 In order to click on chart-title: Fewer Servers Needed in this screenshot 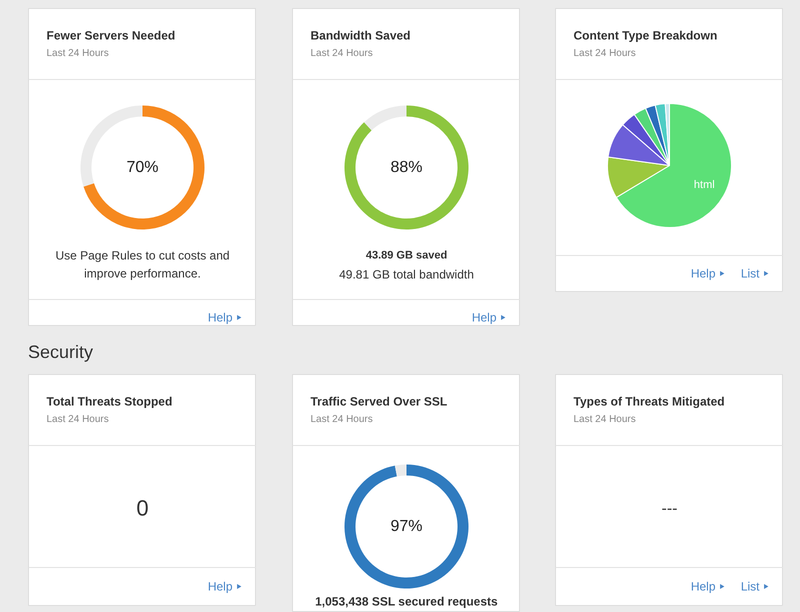, I will do `click(111, 35)`.